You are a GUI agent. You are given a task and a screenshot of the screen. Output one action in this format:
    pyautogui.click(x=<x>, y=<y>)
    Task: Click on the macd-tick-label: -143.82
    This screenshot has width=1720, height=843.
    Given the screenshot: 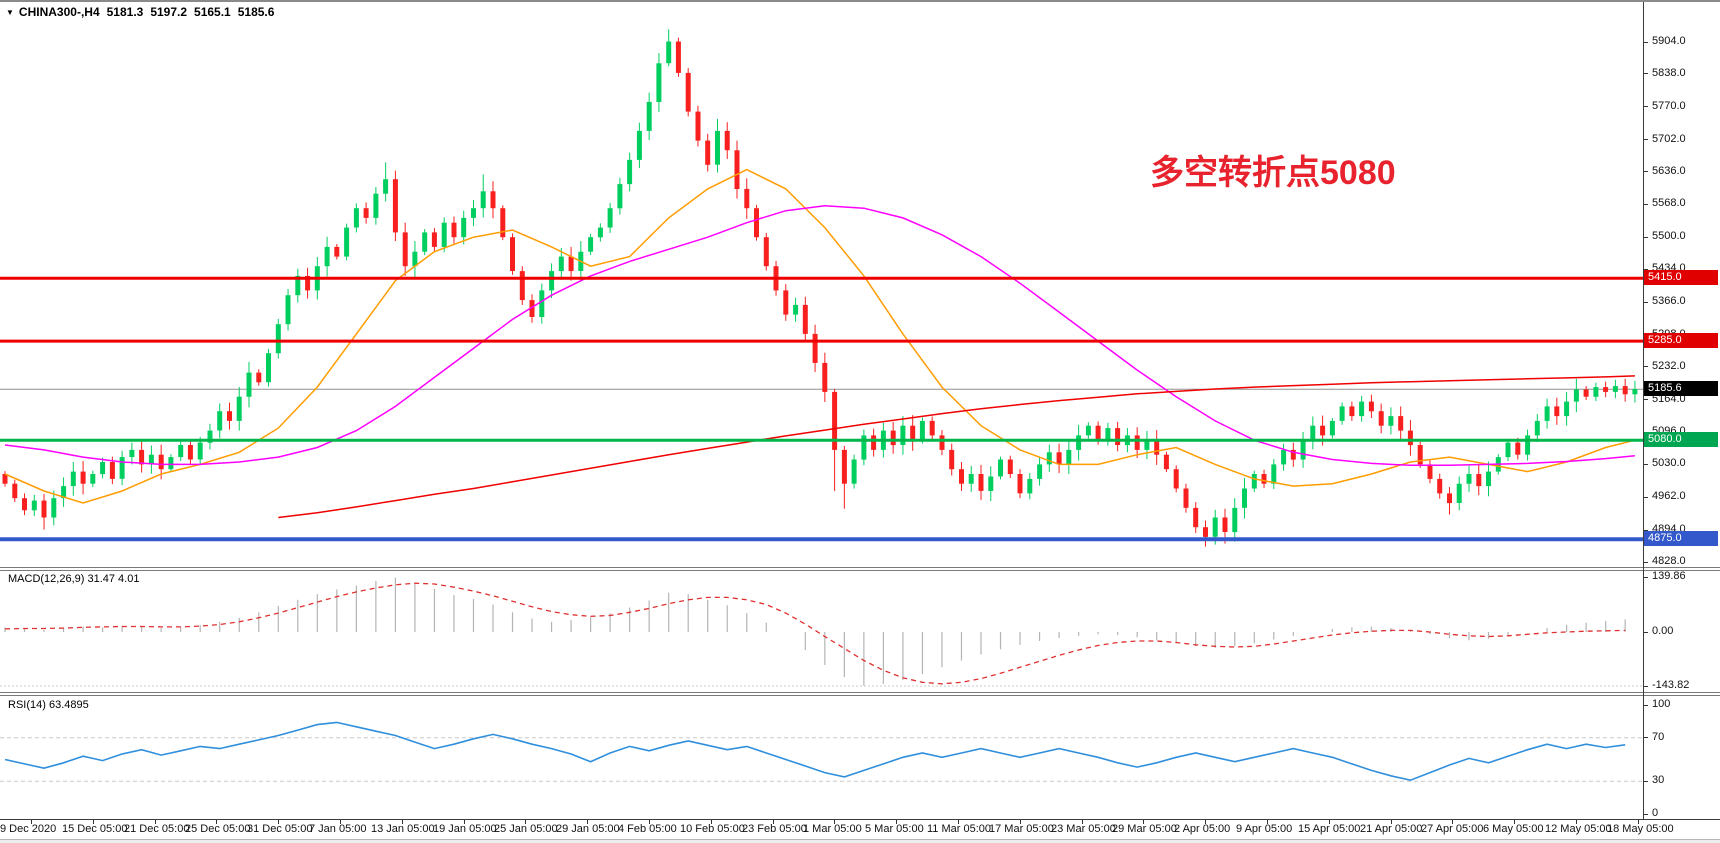 What is the action you would take?
    pyautogui.click(x=1671, y=685)
    